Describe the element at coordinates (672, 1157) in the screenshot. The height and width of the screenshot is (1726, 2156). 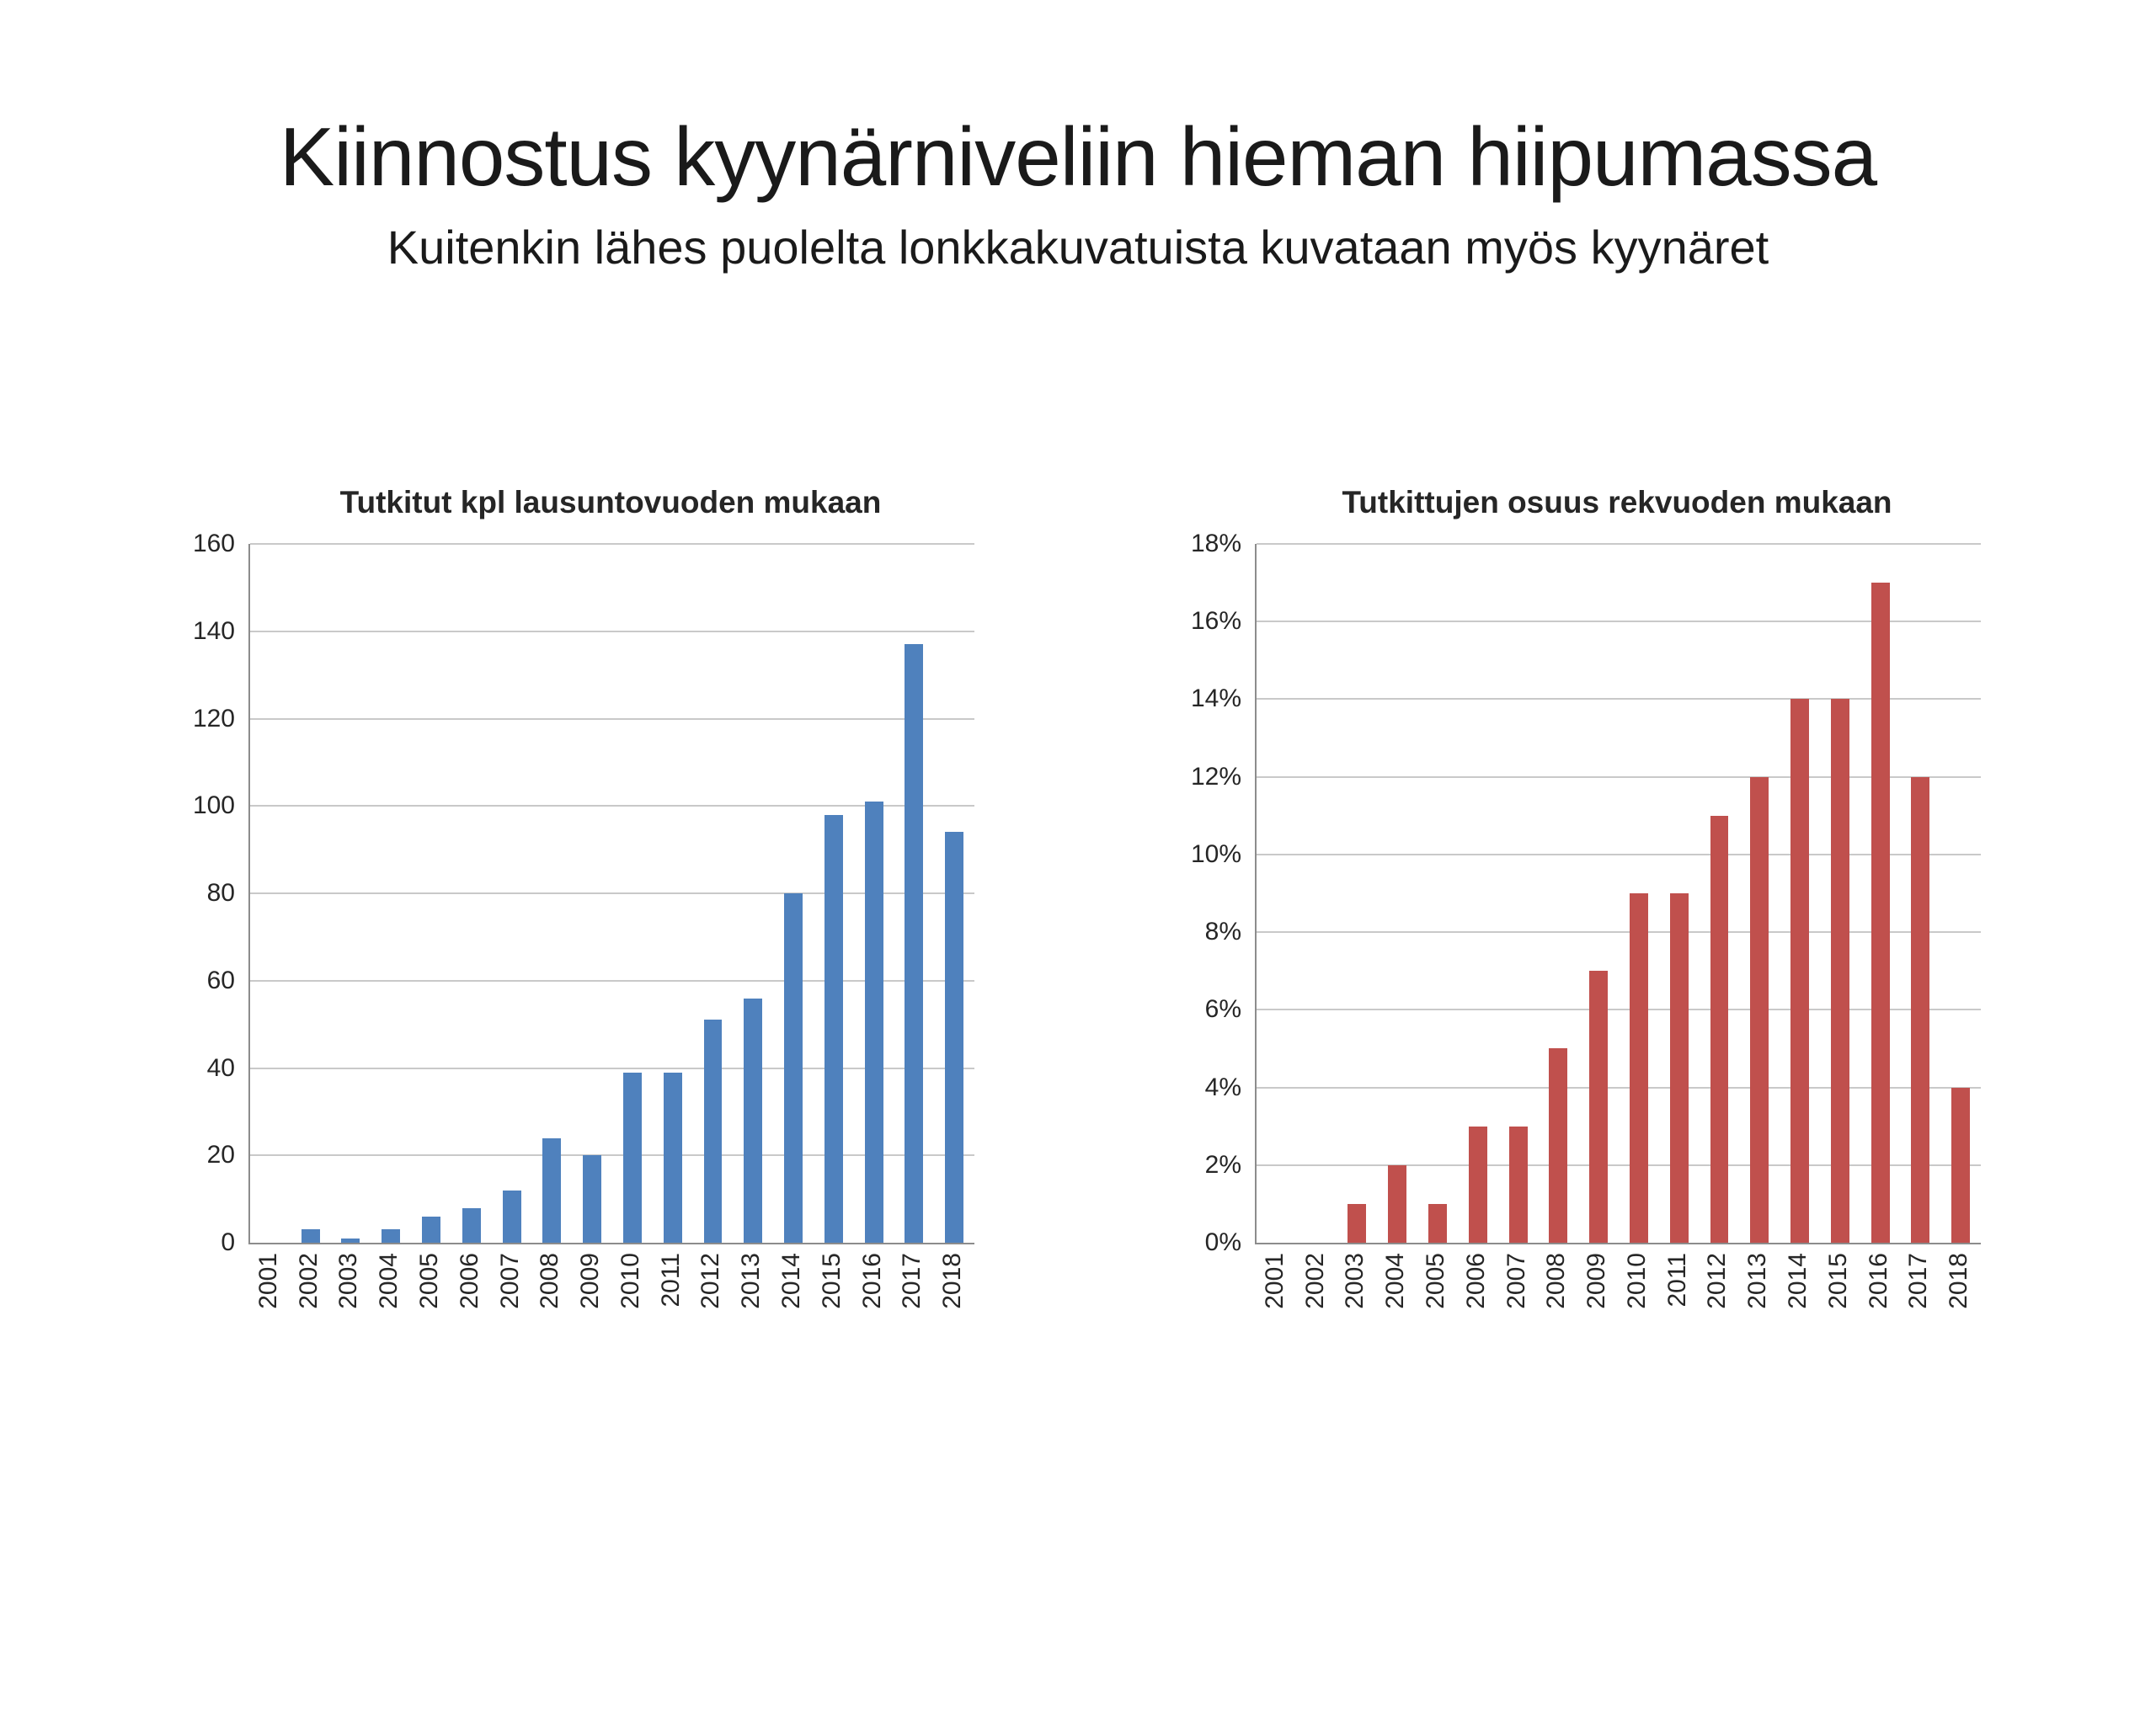
I see `bar-2011` at that location.